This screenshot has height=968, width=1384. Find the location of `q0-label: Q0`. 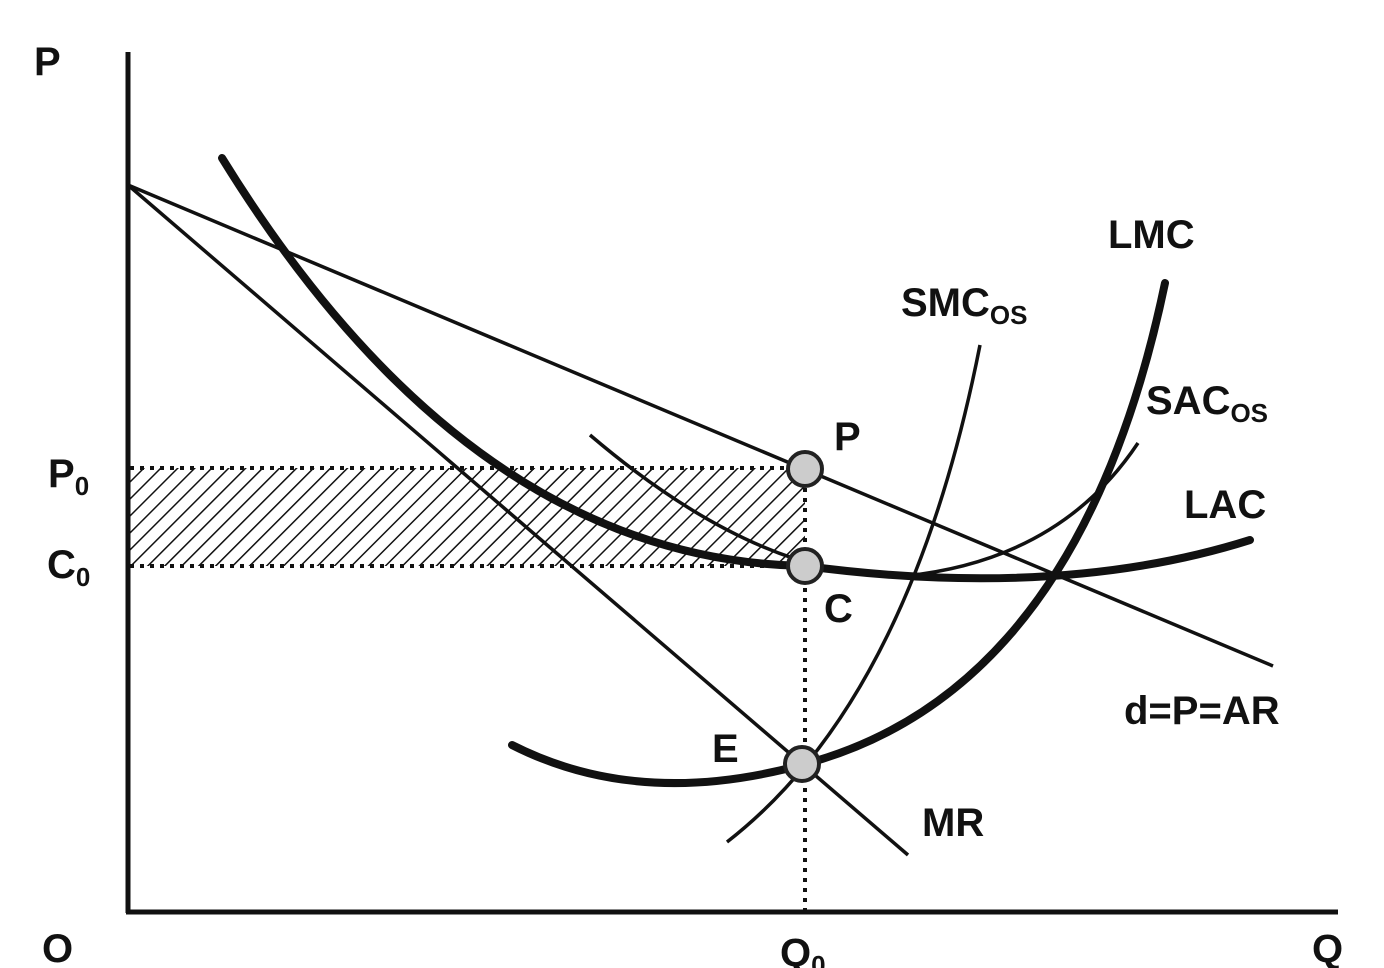

q0-label: Q0 is located at coordinates (803, 949).